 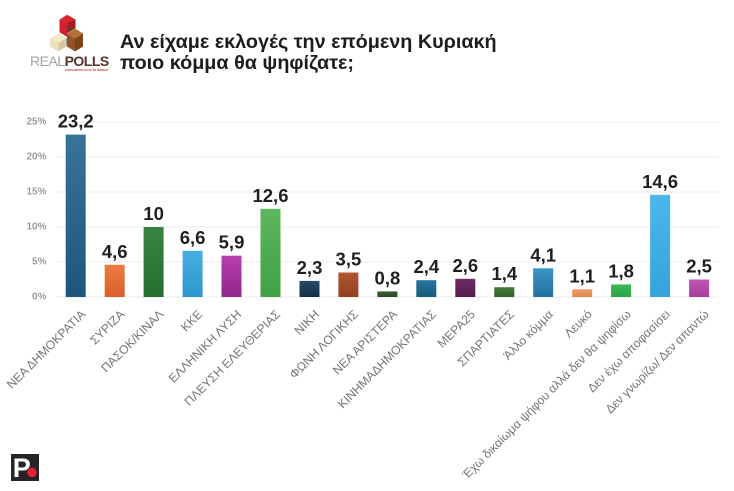 I want to click on svg-text: 6,6, so click(x=193, y=237).